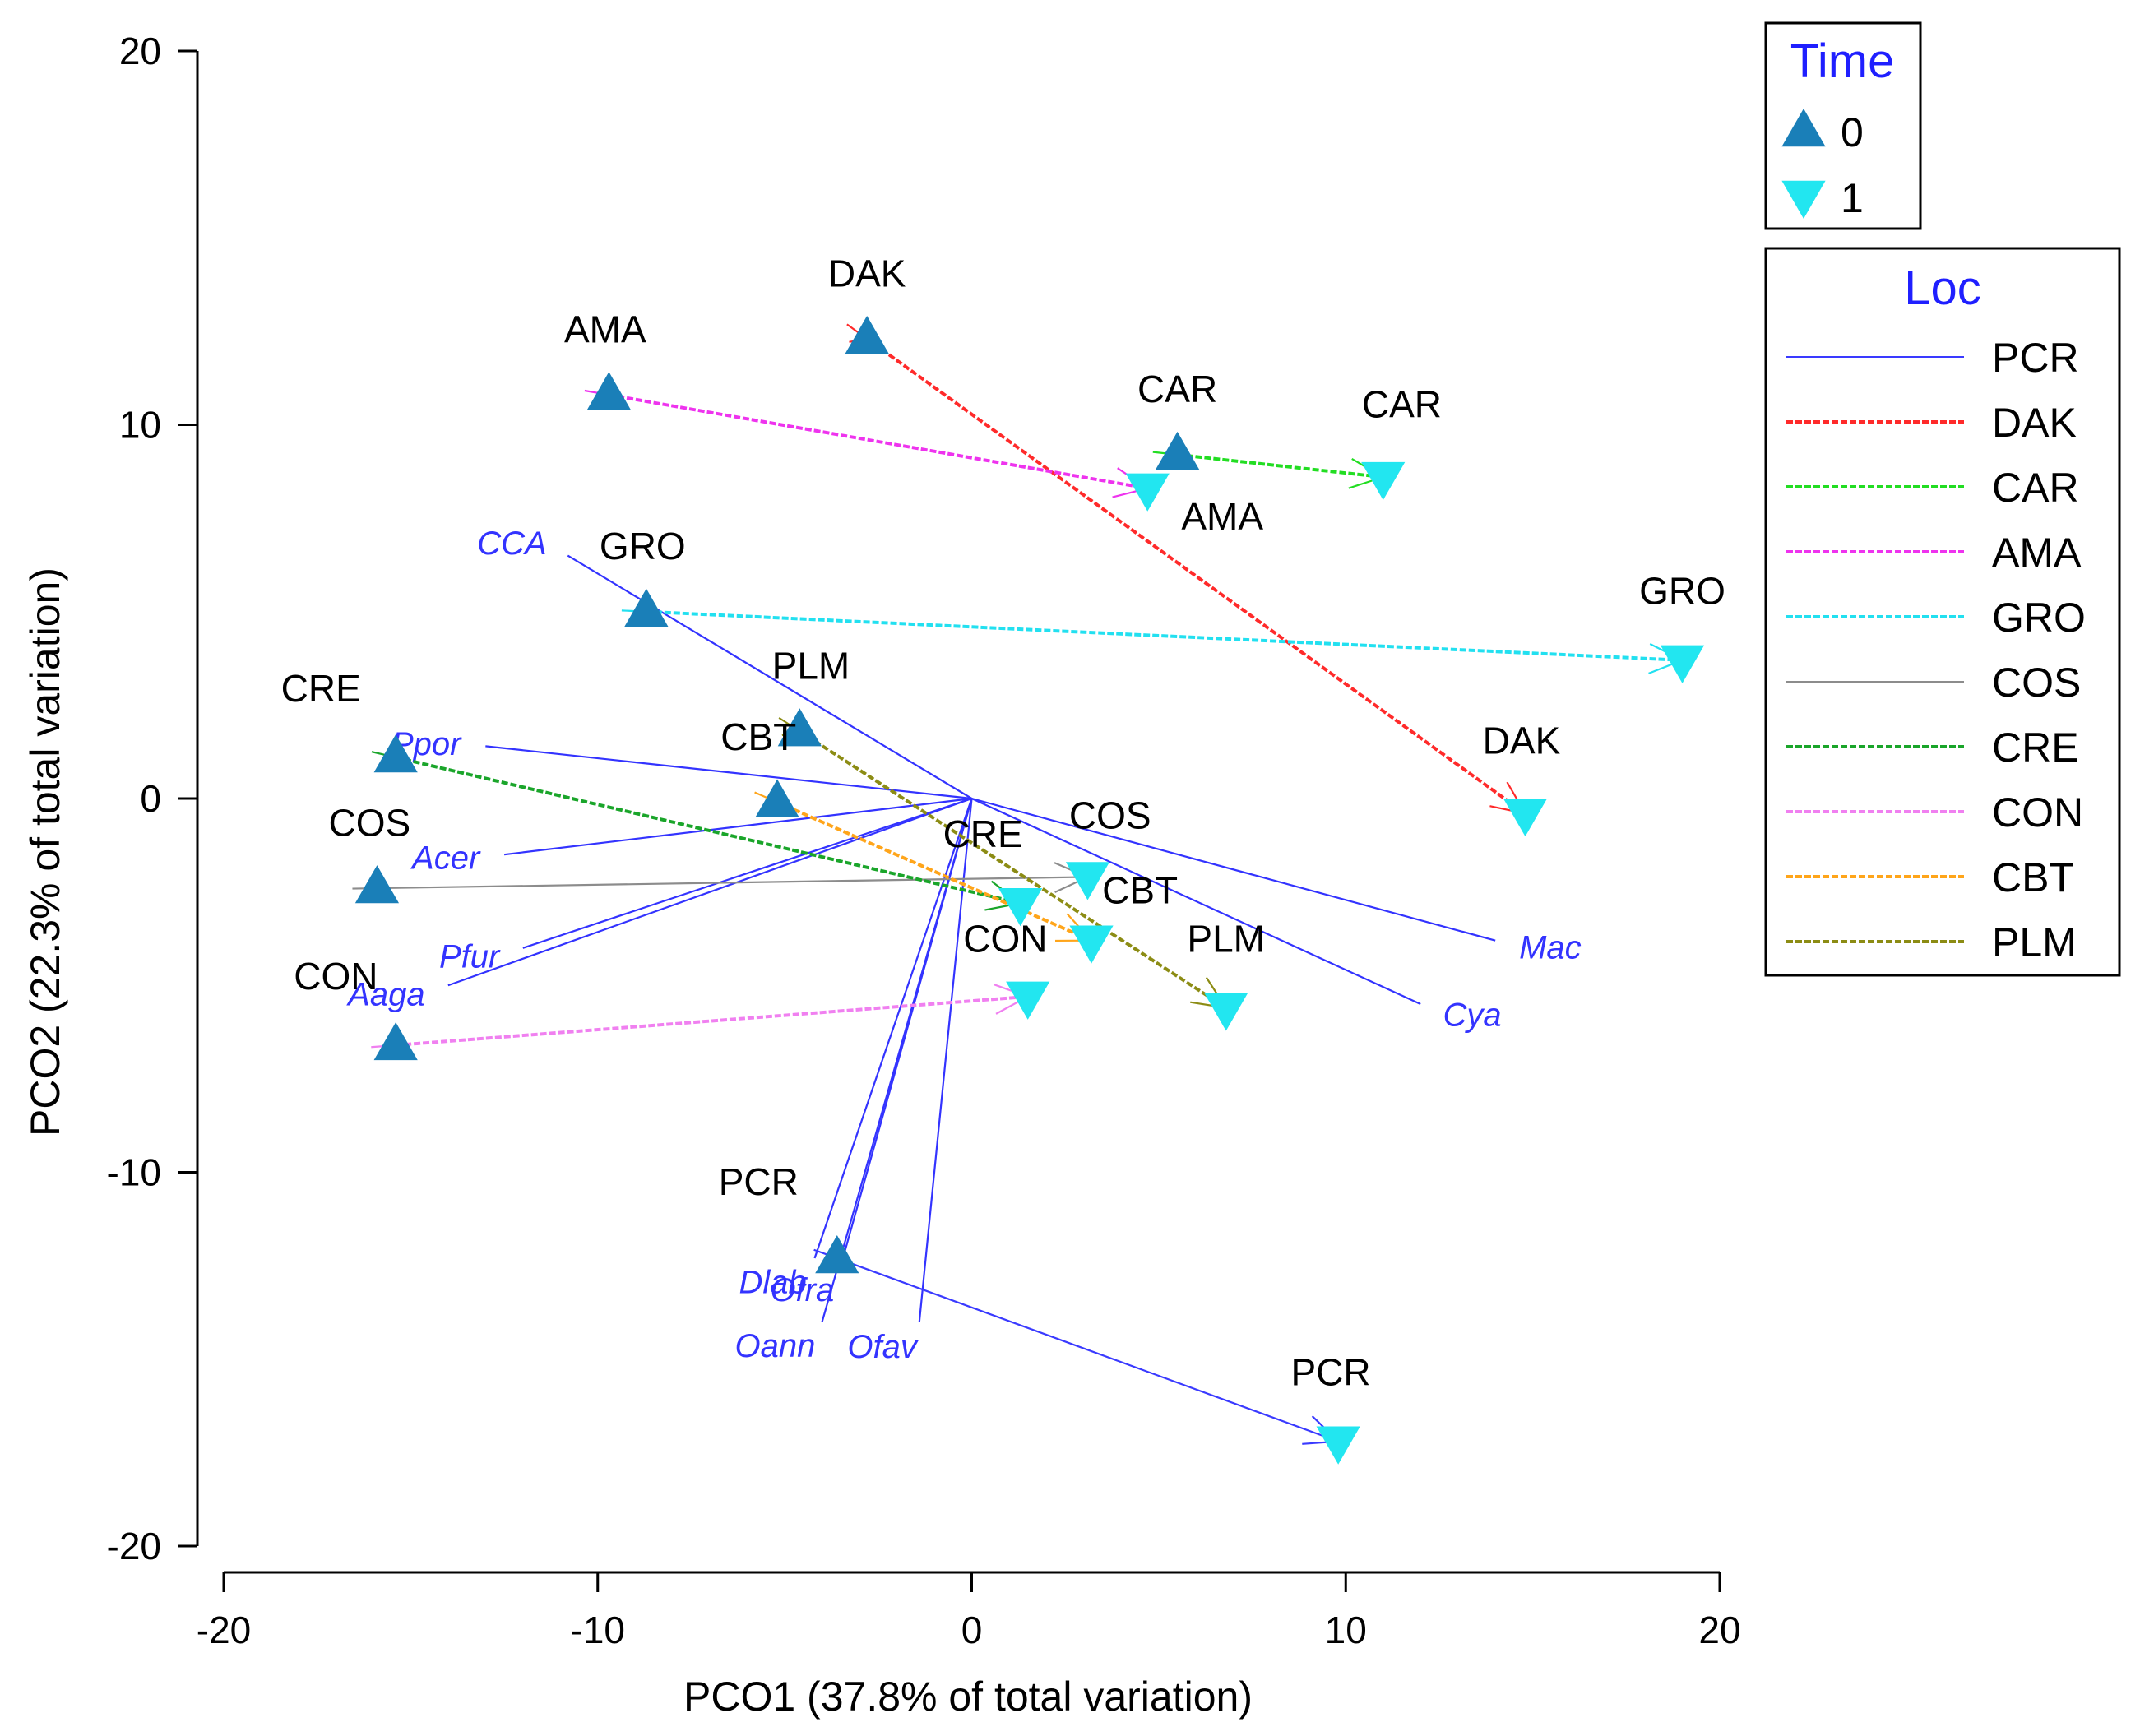 The width and height of the screenshot is (2140, 1736). Describe the element at coordinates (774, 1346) in the screenshot. I see `vector-label: Oann` at that location.